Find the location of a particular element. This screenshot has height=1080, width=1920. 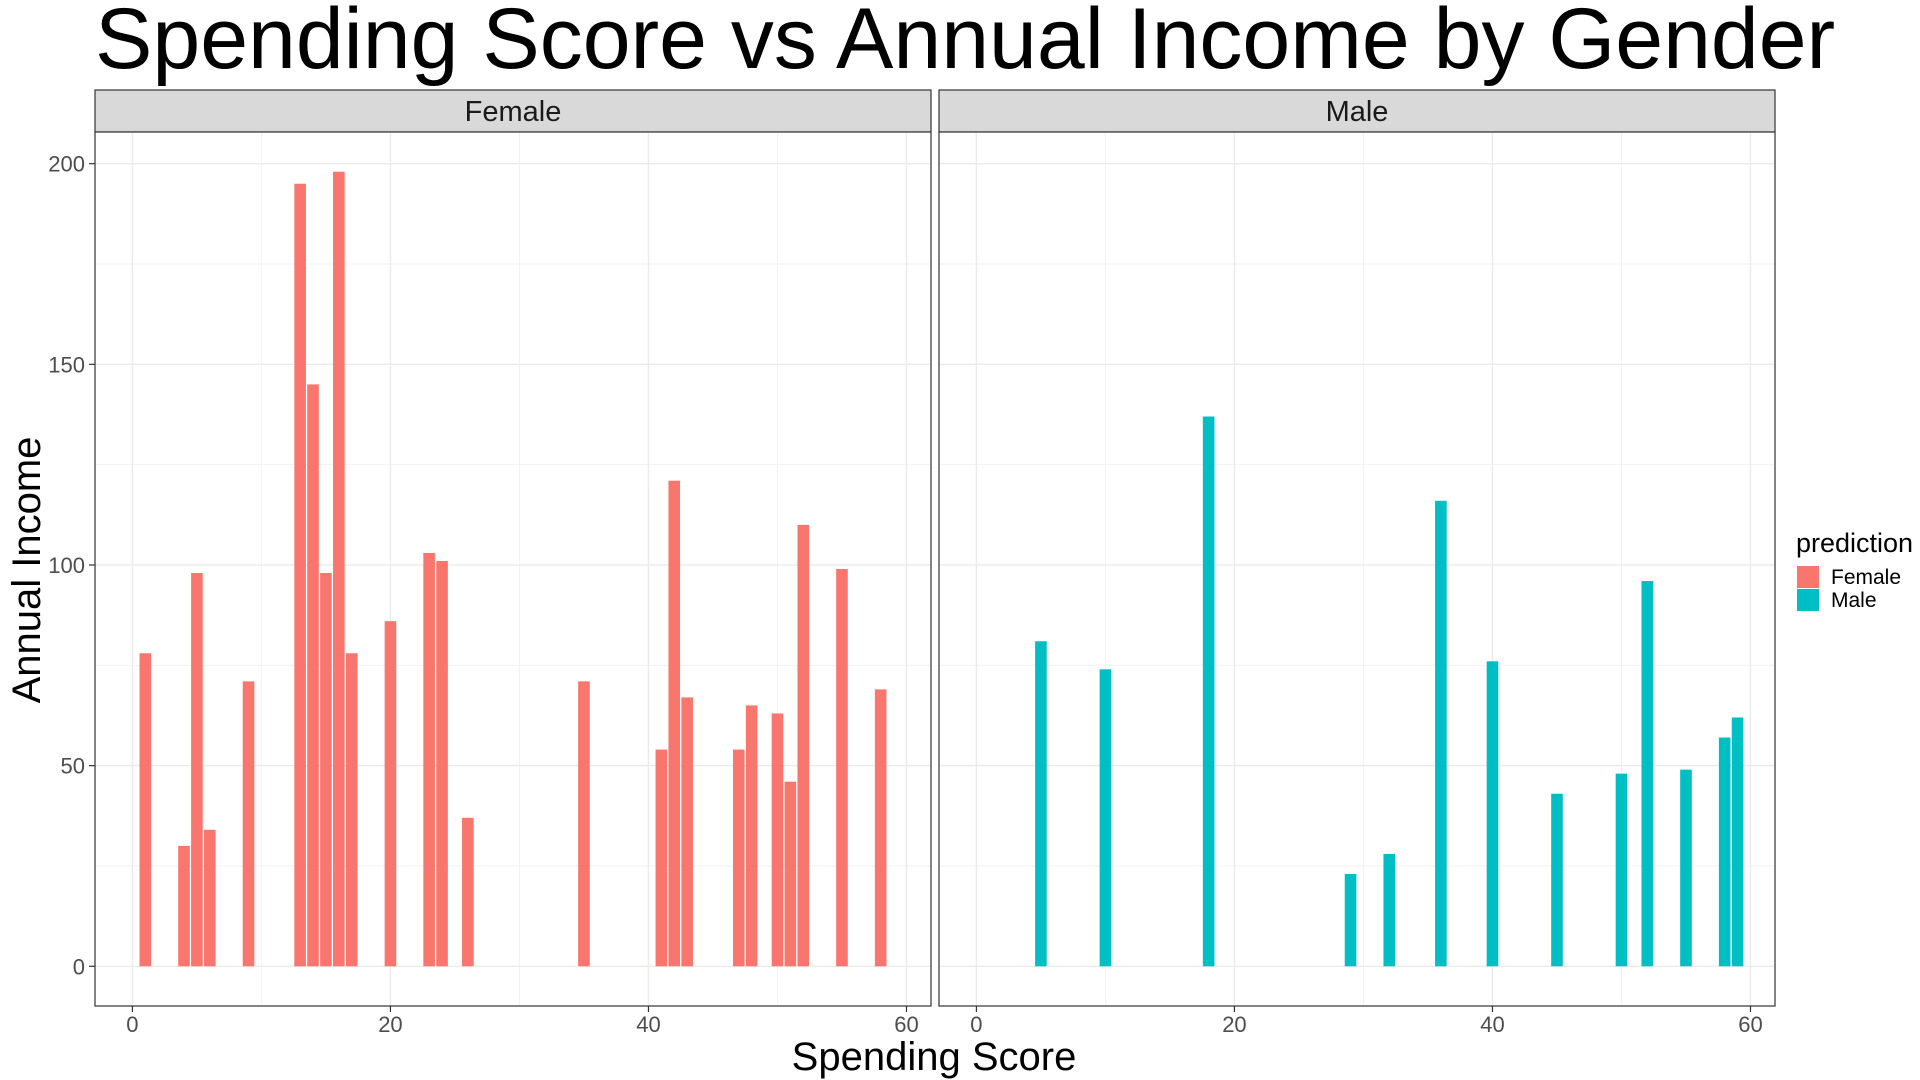

y-tick-label: 0 is located at coordinates (79, 966).